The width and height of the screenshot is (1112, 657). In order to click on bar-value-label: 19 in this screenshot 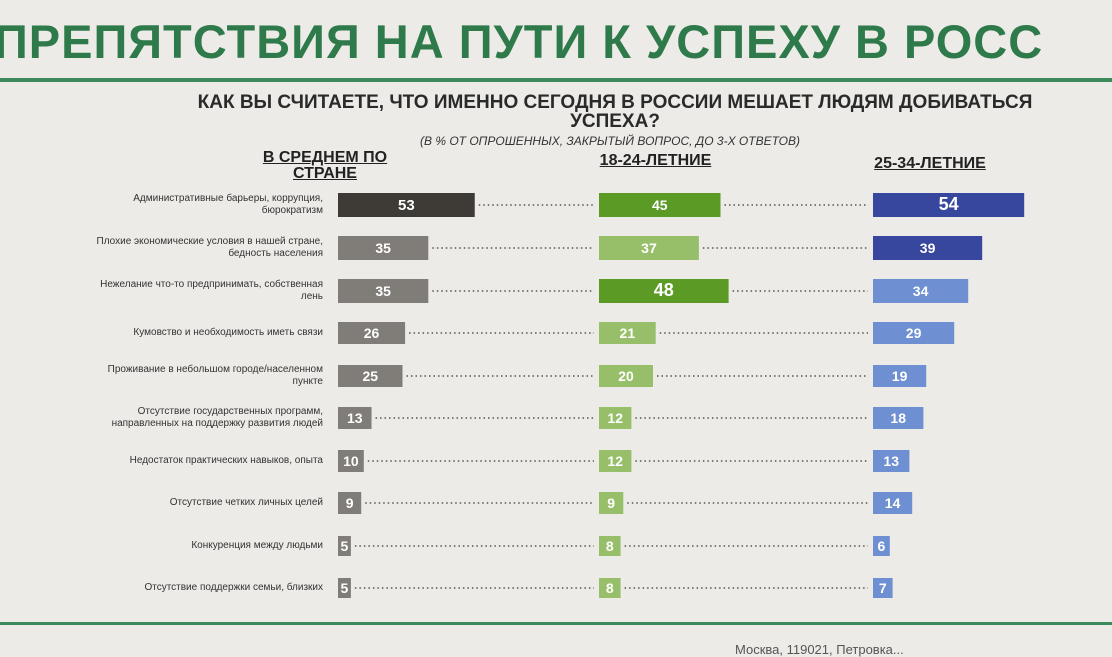, I will do `click(900, 376)`.